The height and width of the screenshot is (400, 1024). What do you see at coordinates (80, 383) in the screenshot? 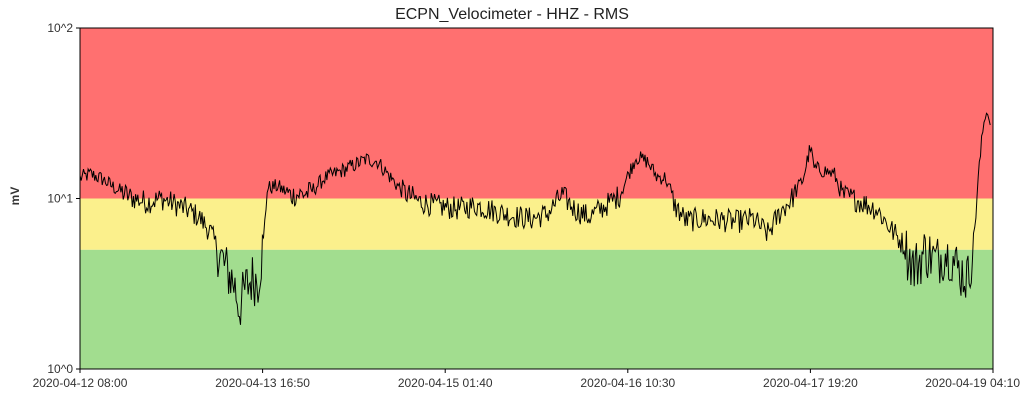
I see `x-tick-label: 2020-04-12 08:00` at bounding box center [80, 383].